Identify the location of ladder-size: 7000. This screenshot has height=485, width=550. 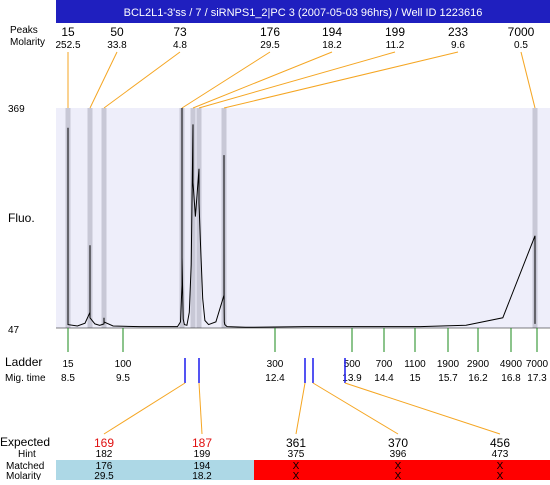
(537, 364).